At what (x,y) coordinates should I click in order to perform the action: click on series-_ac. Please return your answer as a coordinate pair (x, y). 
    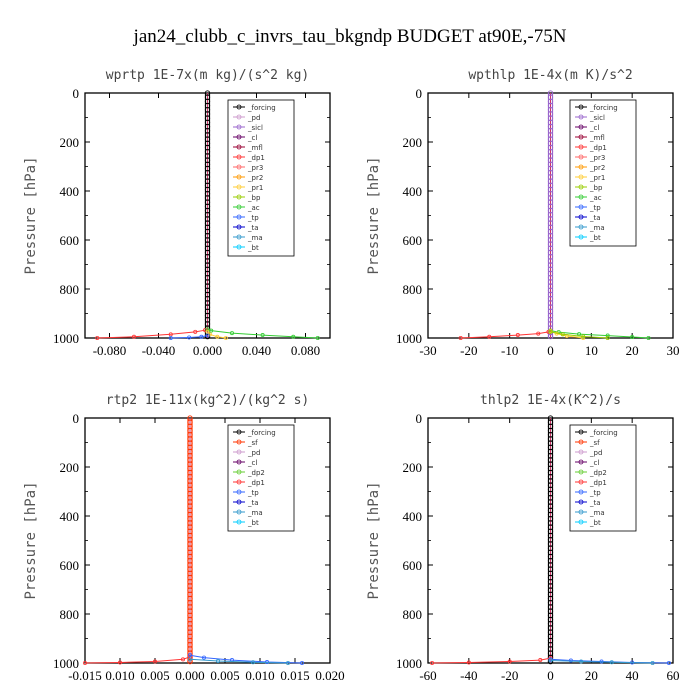
    Looking at the image, I should click on (262, 333).